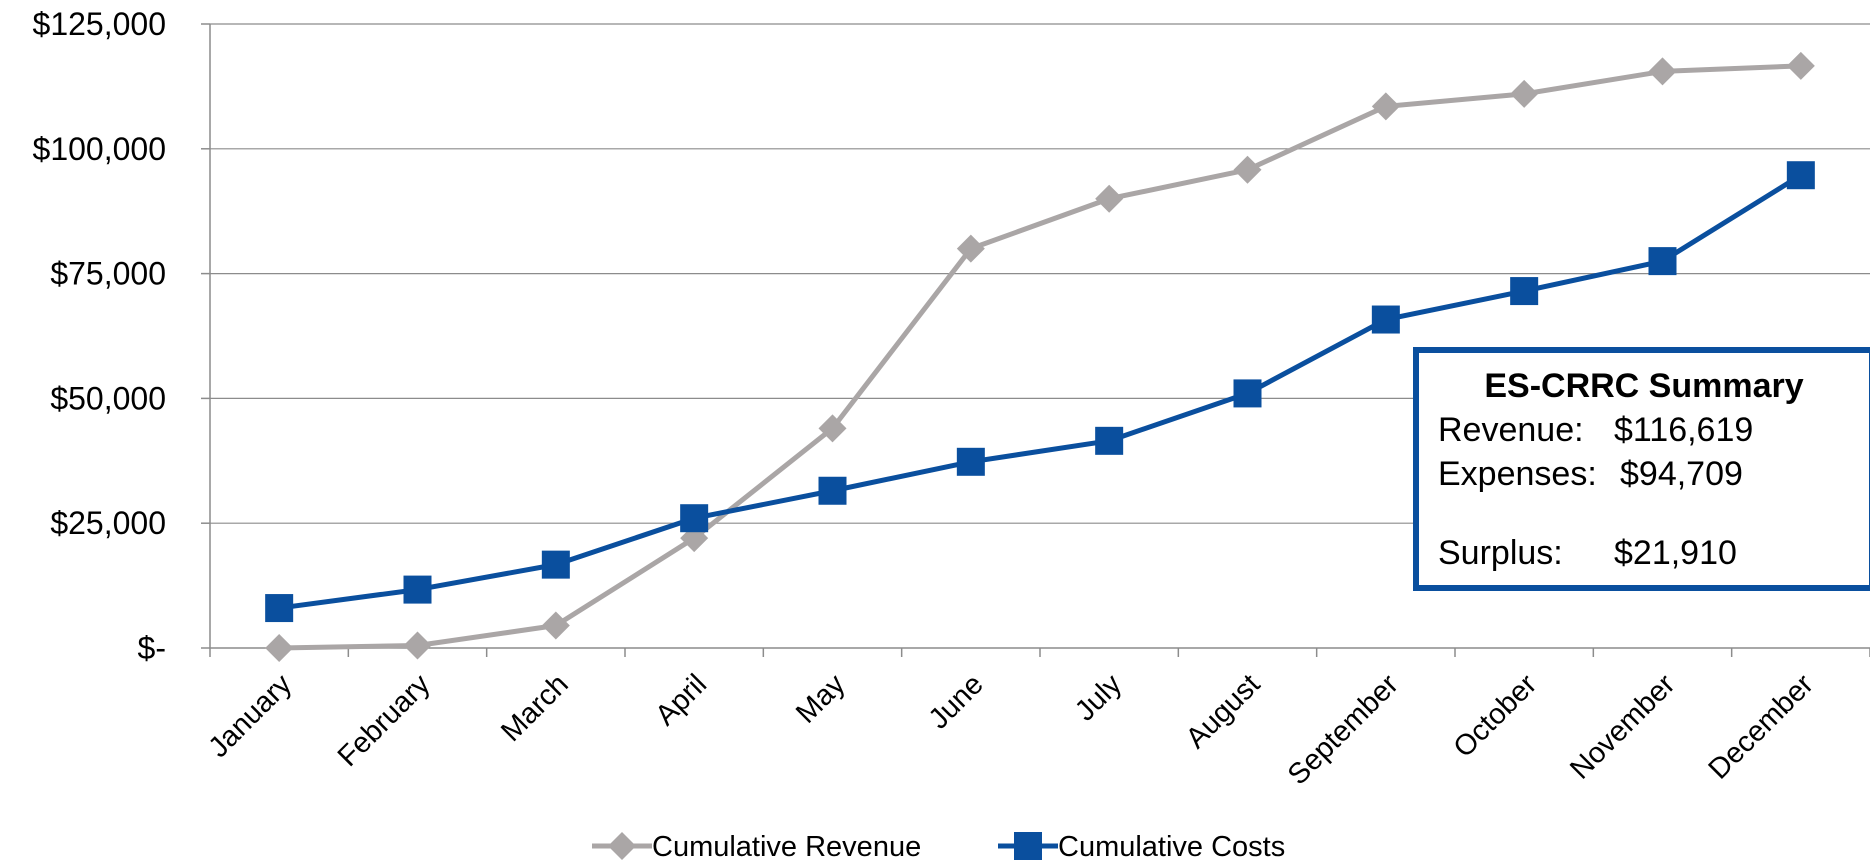 The height and width of the screenshot is (867, 1870). What do you see at coordinates (99, 149) in the screenshot?
I see `y-tick-label: $100,000` at bounding box center [99, 149].